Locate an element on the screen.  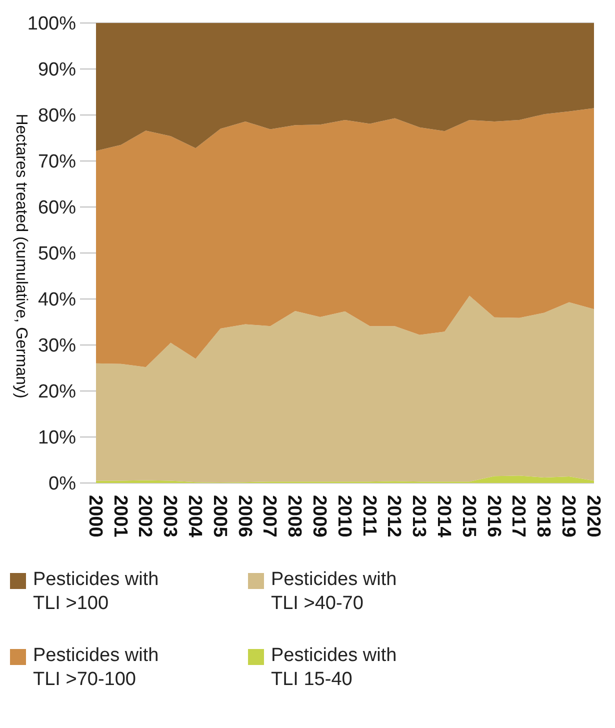
y-tick-label: 40% is located at coordinates (57, 300).